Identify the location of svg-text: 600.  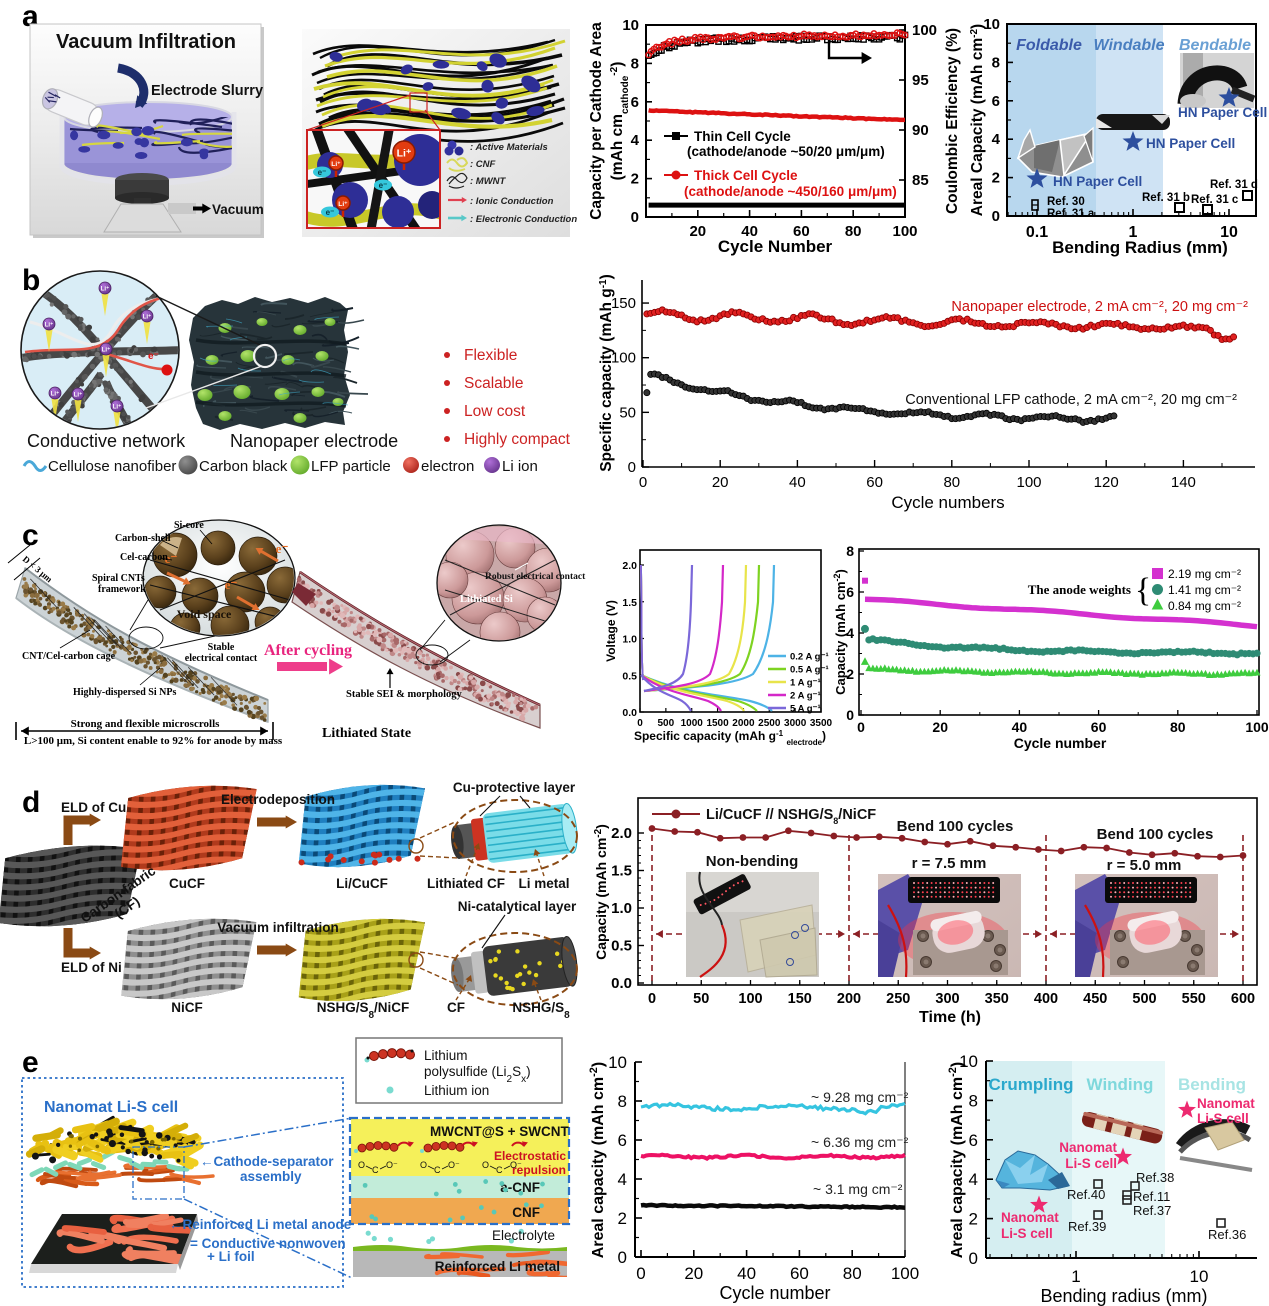
(1243, 999).